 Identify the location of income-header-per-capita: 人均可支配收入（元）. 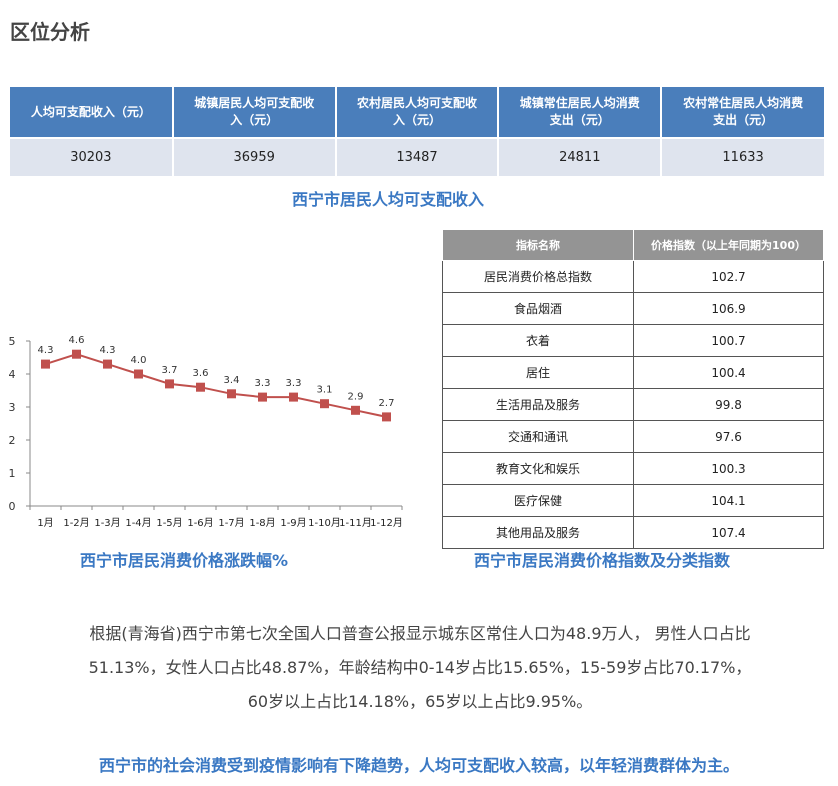
(92, 112).